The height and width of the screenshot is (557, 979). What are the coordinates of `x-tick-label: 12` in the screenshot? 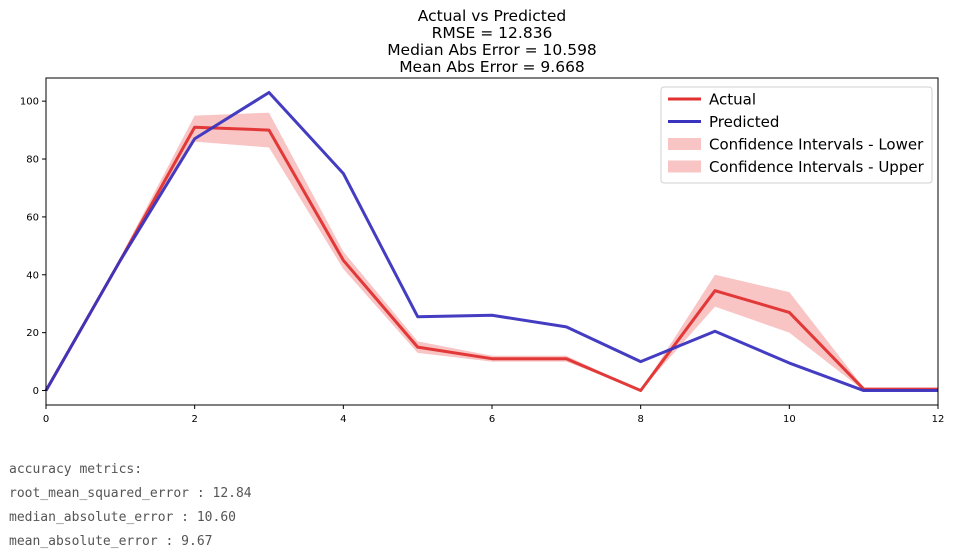 It's located at (938, 419).